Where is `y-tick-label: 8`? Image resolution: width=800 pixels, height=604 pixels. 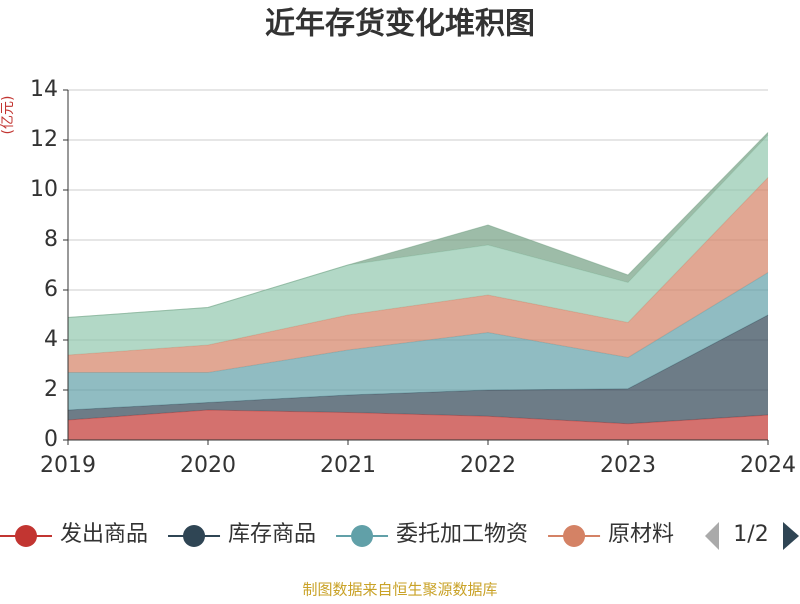 y-tick-label: 8 is located at coordinates (51, 239).